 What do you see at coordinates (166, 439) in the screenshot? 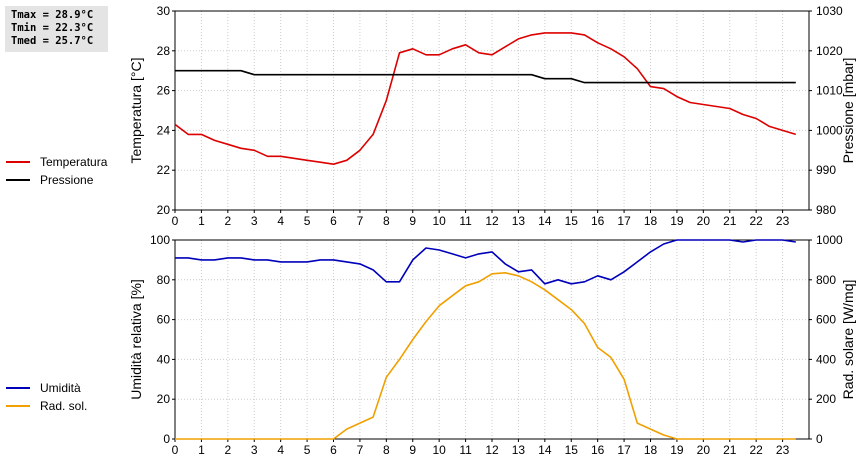
I see `y-tick-label: 0` at bounding box center [166, 439].